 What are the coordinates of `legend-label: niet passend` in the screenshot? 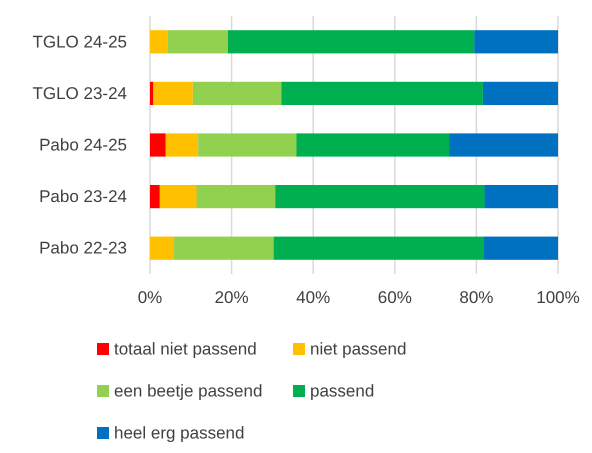 It's located at (358, 349).